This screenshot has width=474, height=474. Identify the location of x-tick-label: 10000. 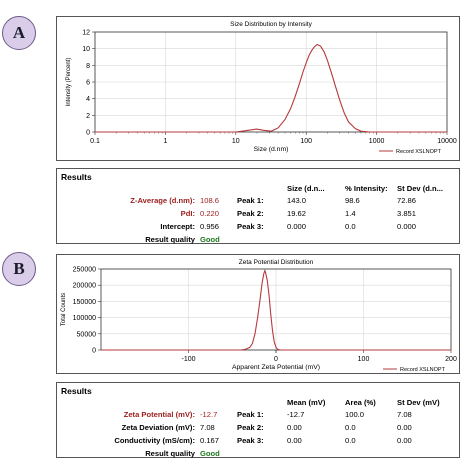
(447, 141).